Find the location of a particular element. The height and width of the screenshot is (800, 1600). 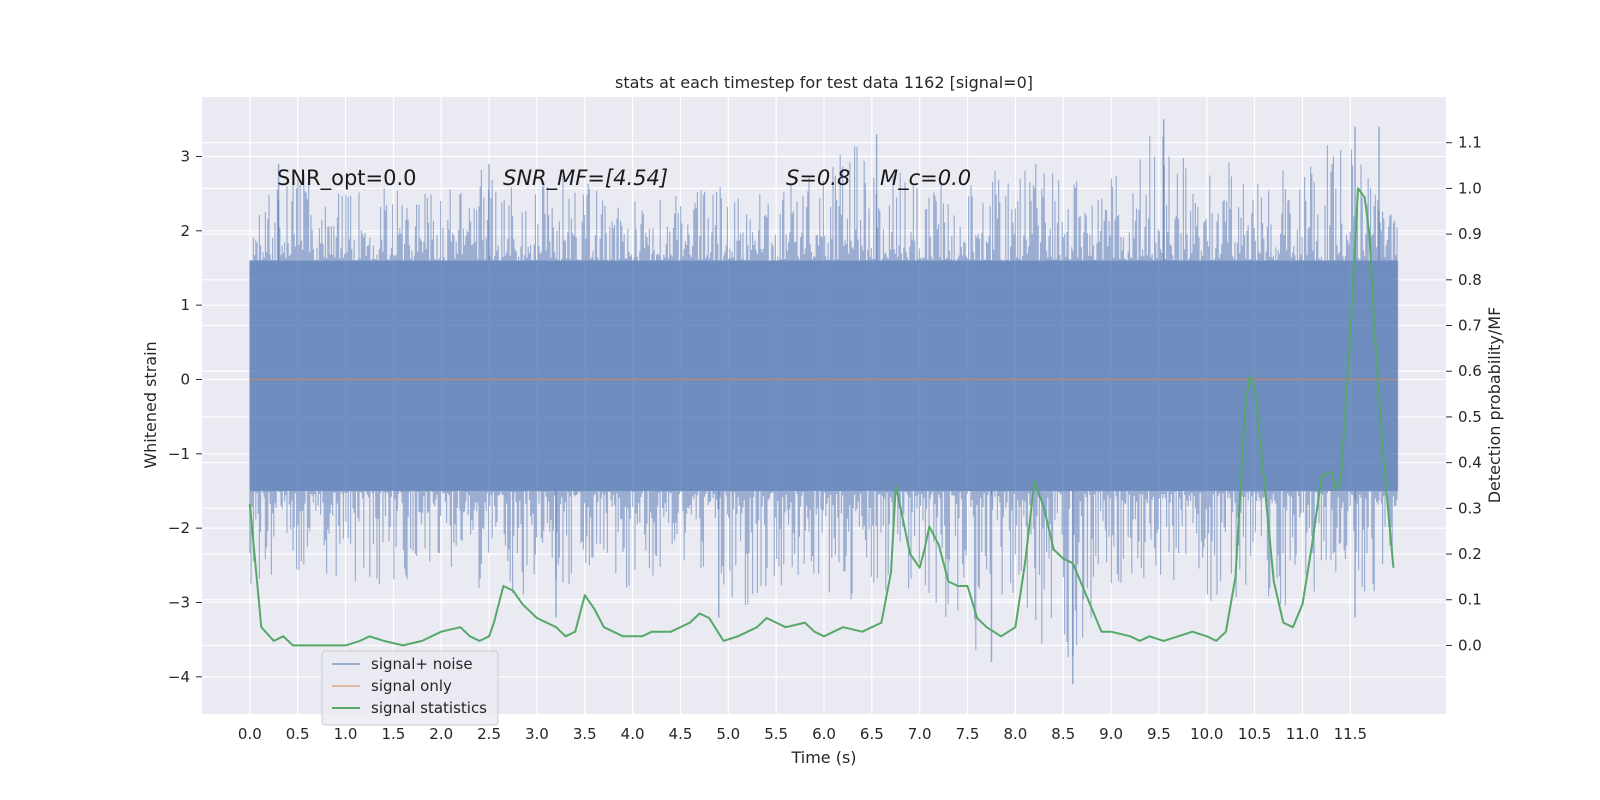

legend-label-noise: signal+ noise is located at coordinates (422, 664).